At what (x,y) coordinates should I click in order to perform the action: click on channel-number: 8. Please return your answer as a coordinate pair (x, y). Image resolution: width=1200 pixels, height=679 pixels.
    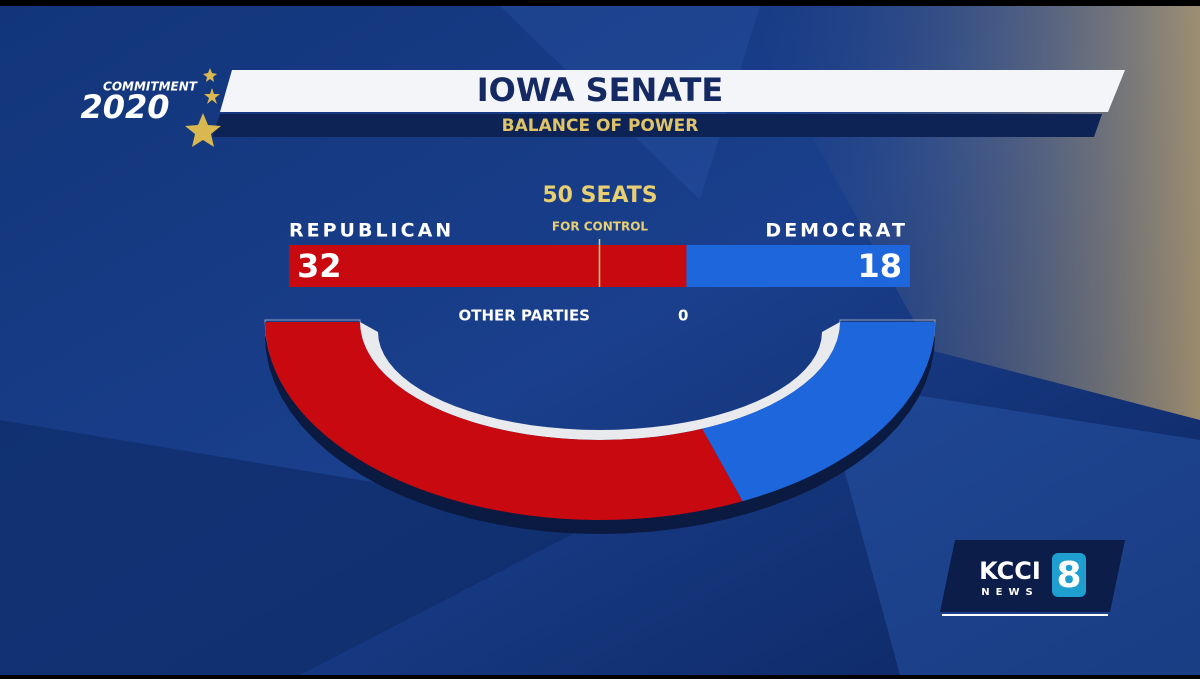
    Looking at the image, I should click on (1068, 575).